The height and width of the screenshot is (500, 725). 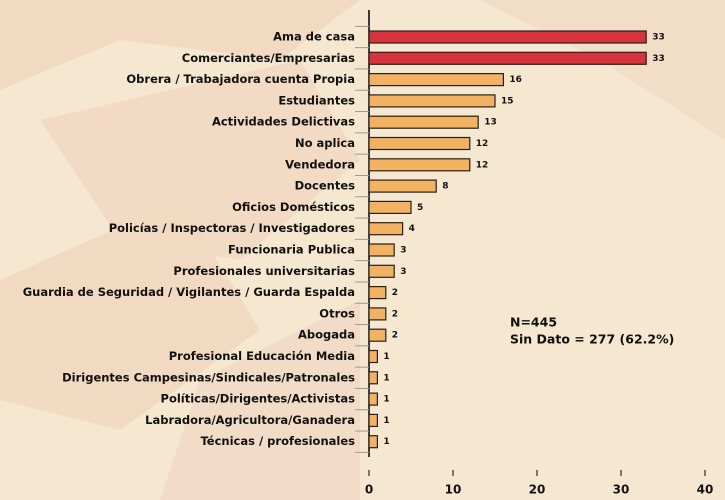 What do you see at coordinates (240, 79) in the screenshot?
I see `category-label: Obrera / Trabajadora cuenta Propia` at bounding box center [240, 79].